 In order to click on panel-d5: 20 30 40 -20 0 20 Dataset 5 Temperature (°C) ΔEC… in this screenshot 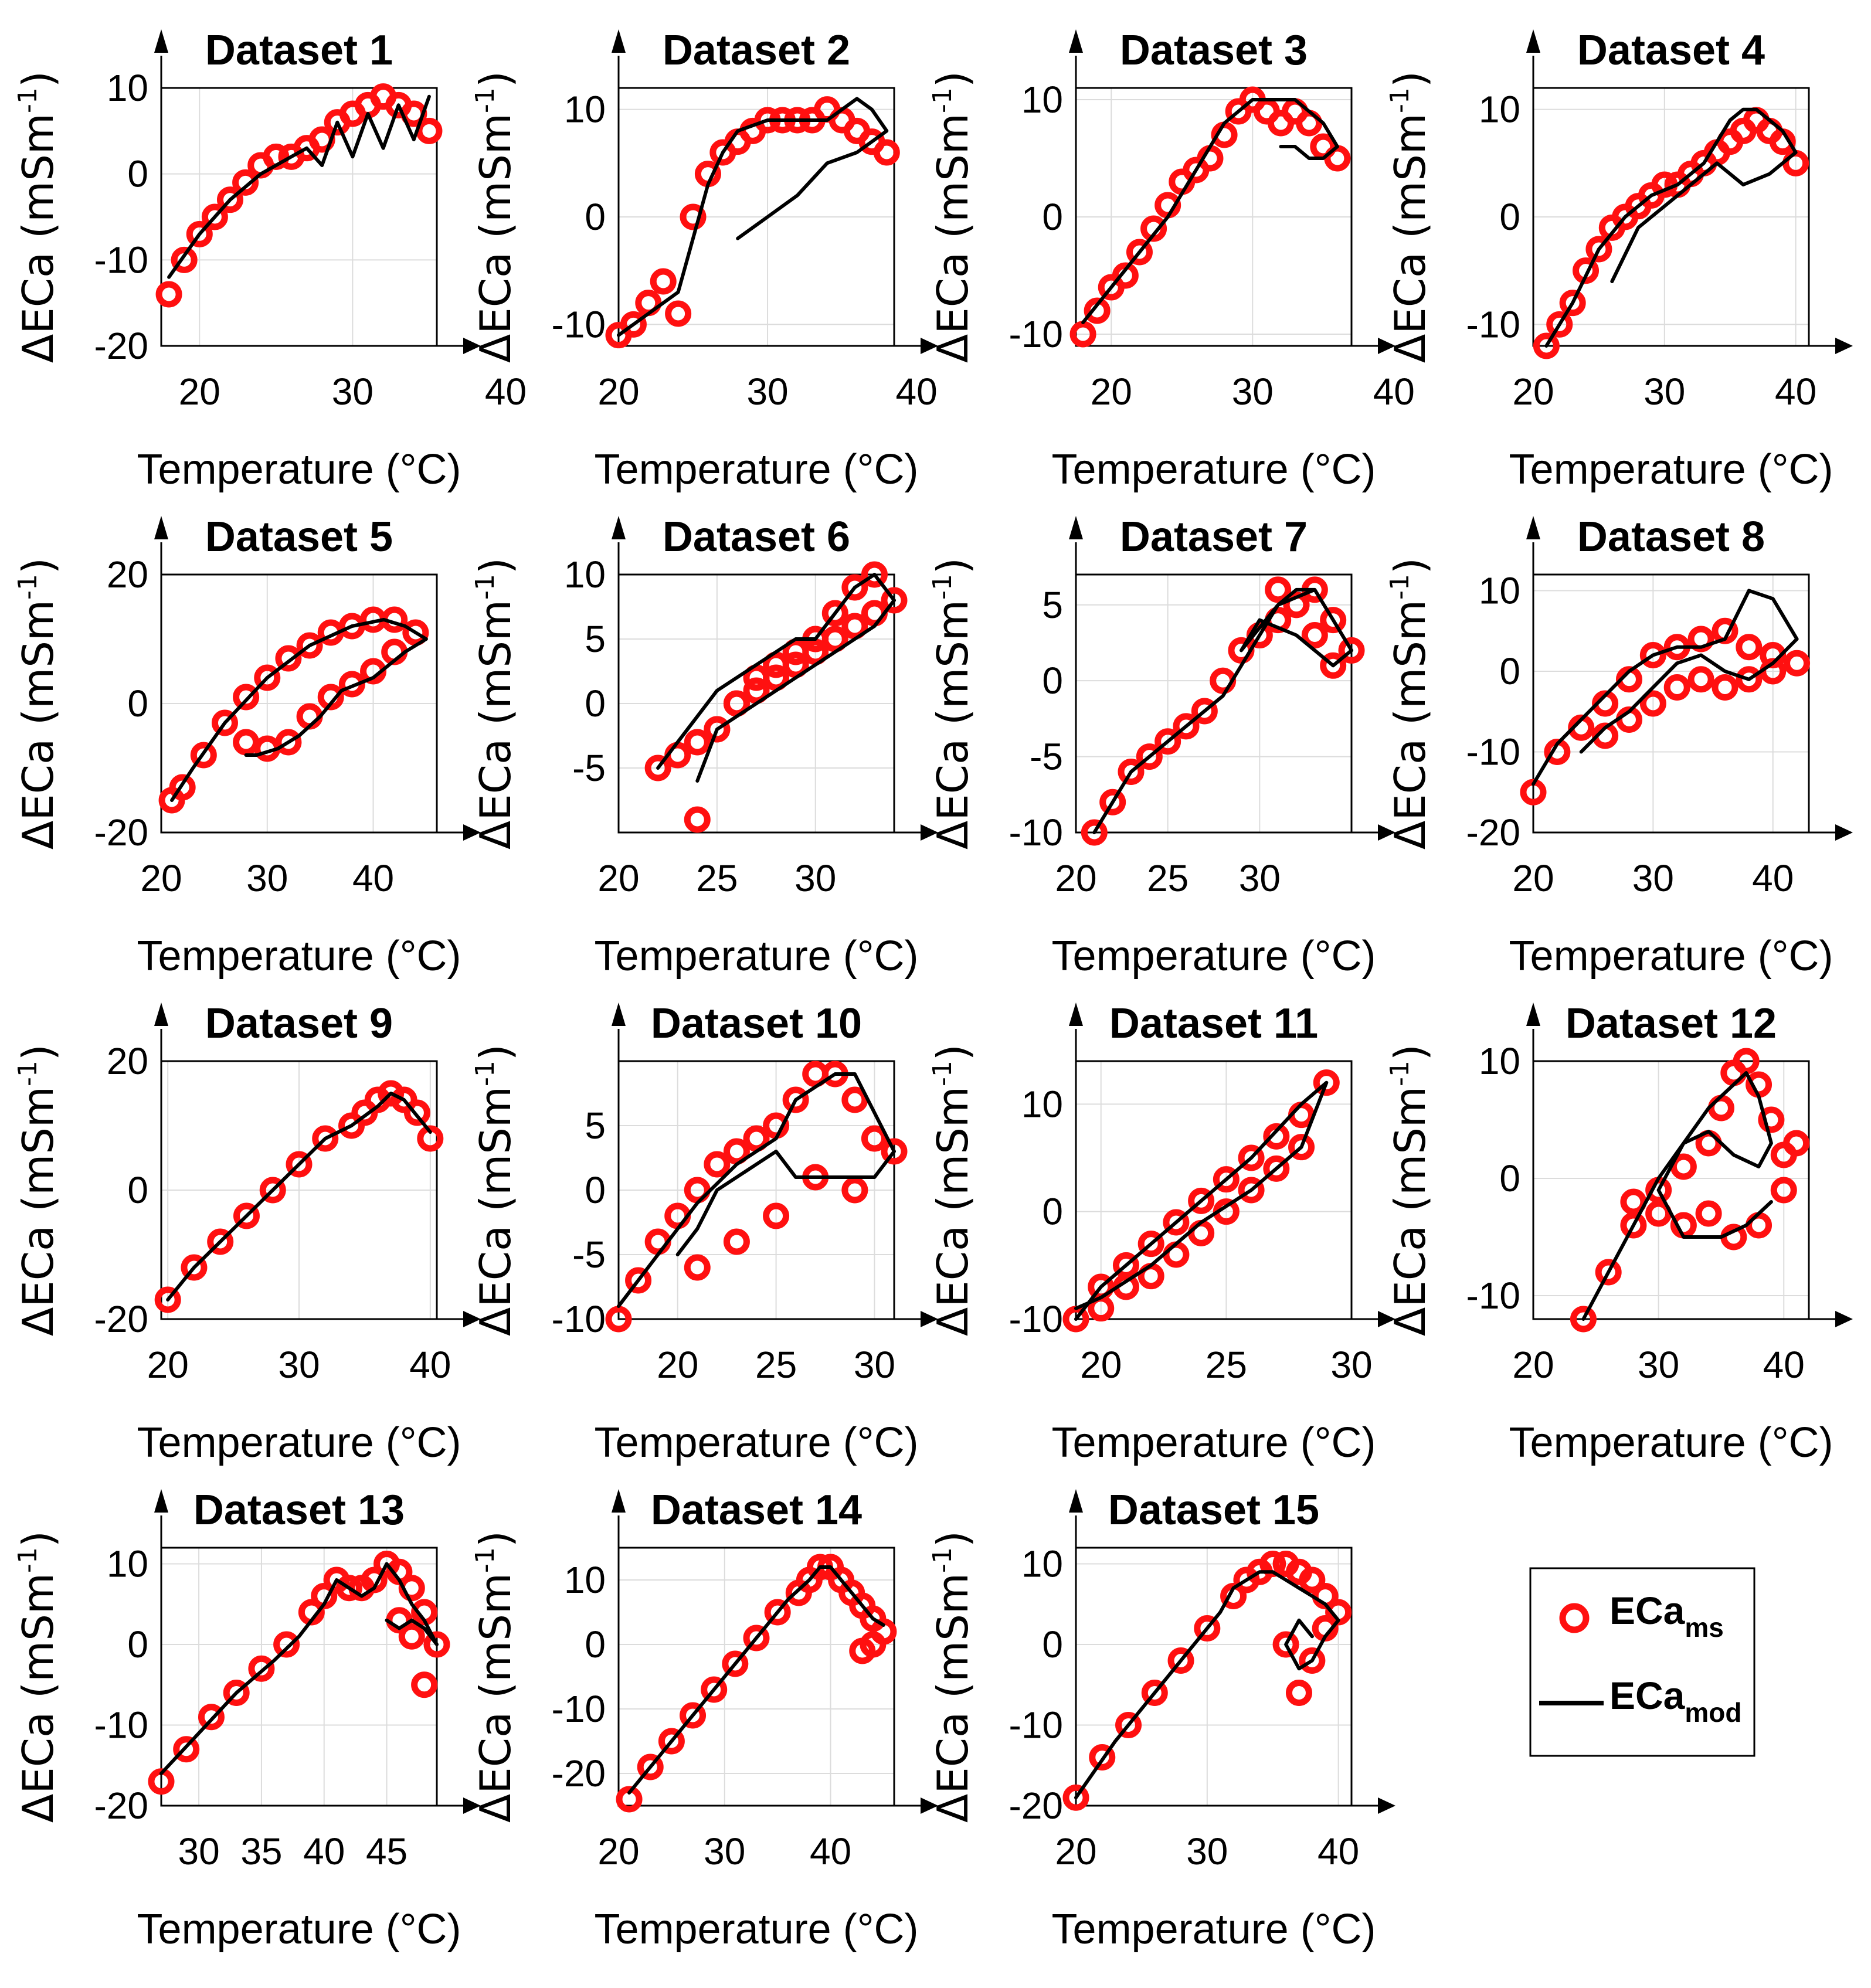, I will do `click(247, 747)`.